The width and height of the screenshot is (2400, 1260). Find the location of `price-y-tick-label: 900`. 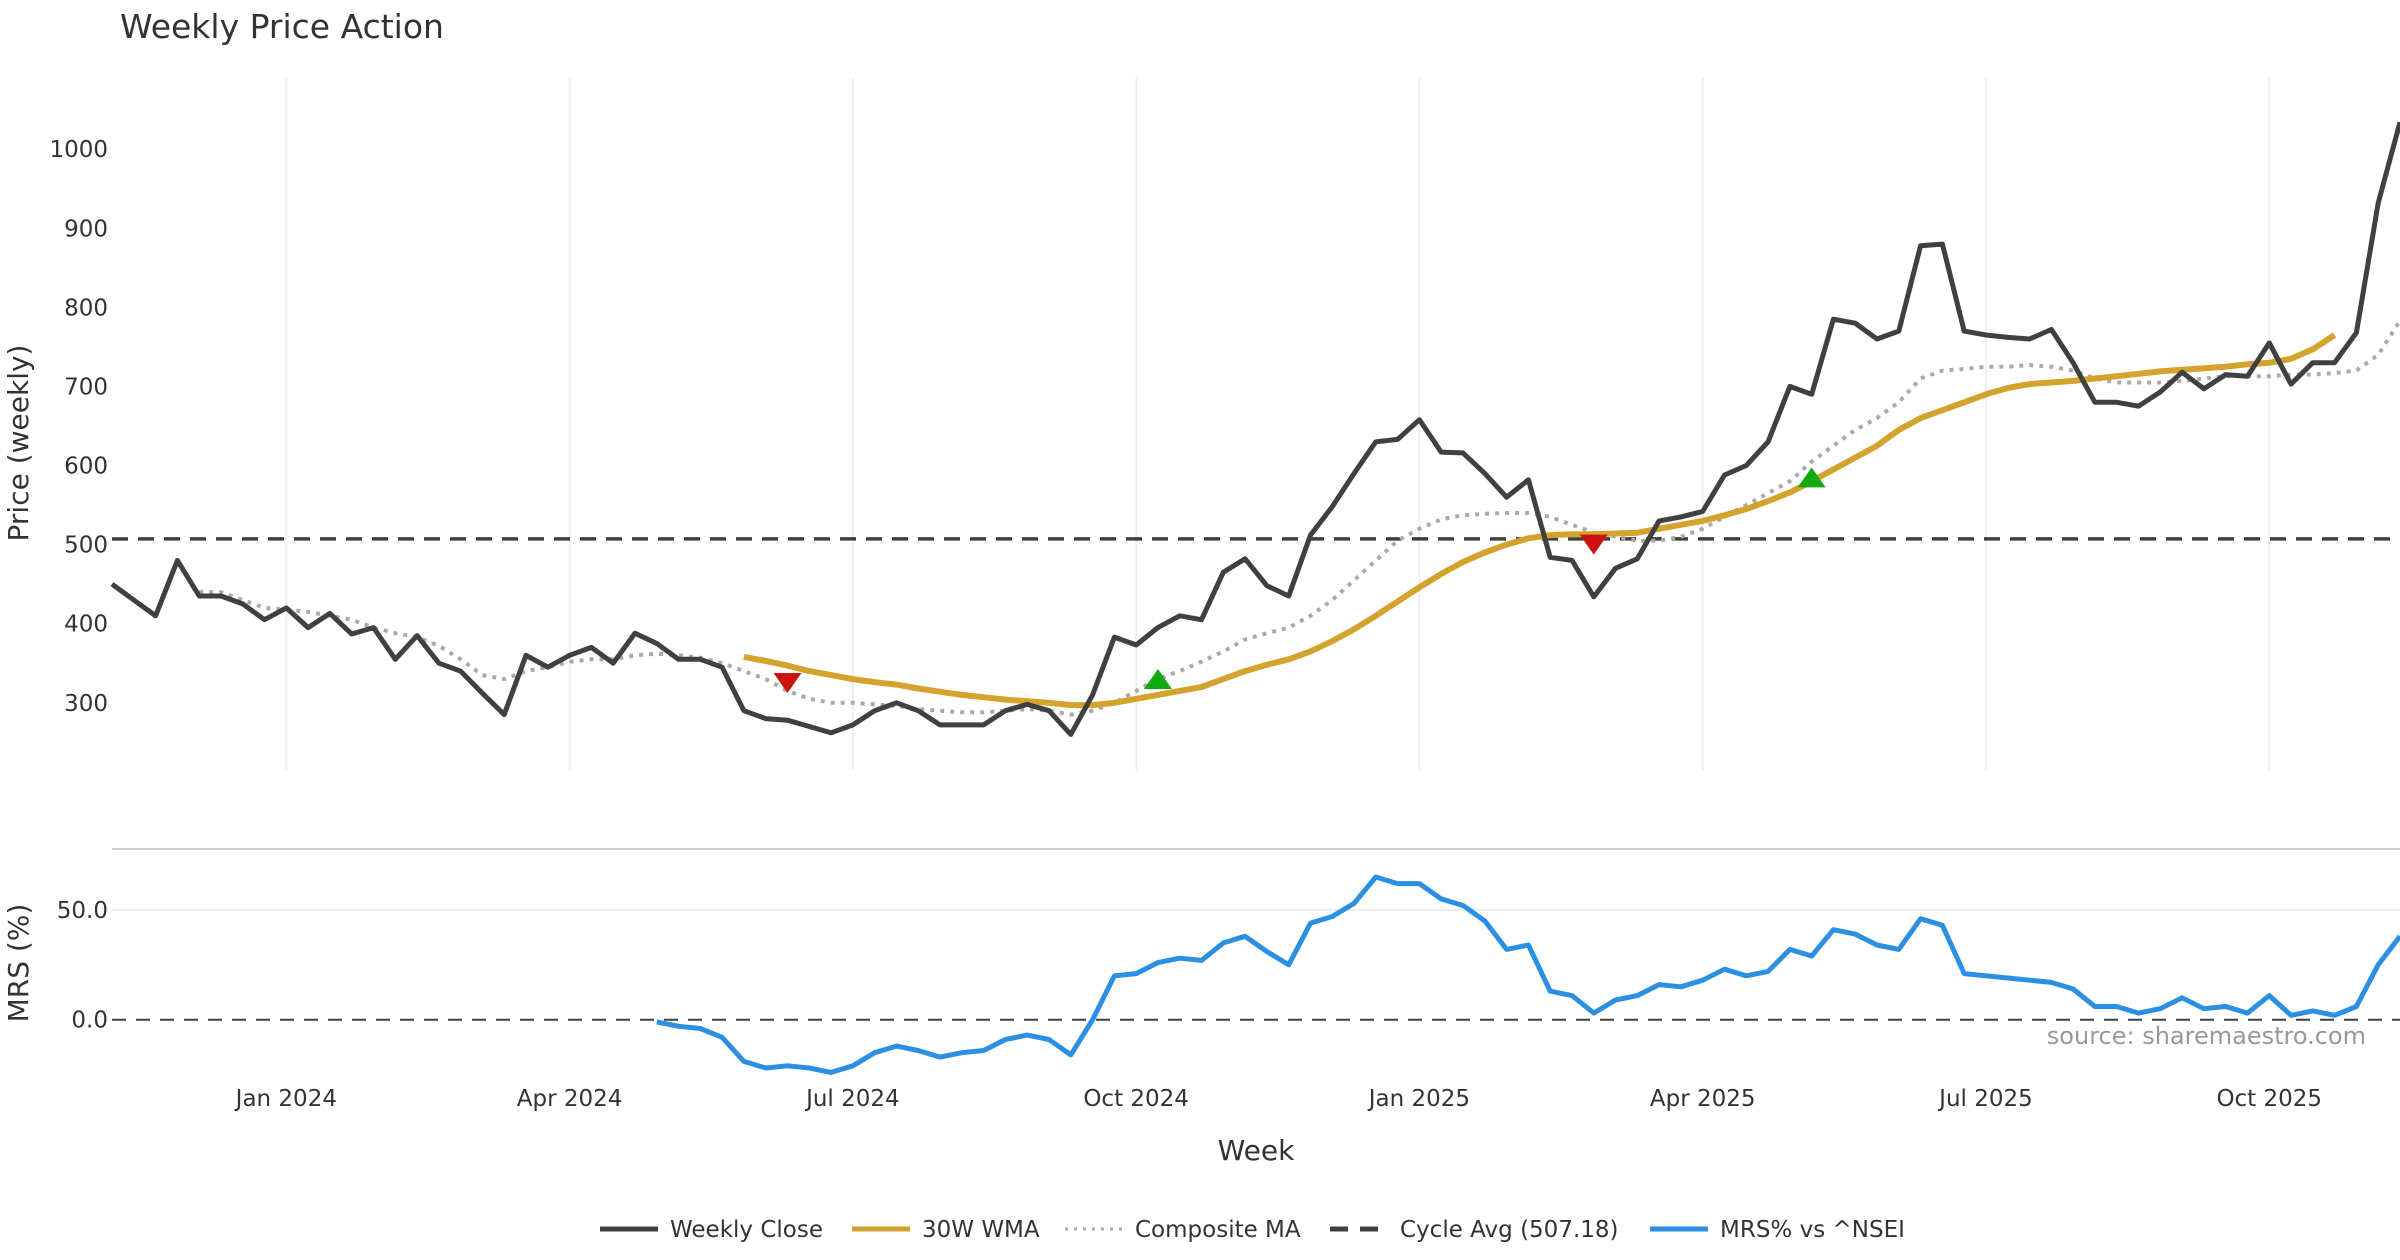

price-y-tick-label: 900 is located at coordinates (86, 229).